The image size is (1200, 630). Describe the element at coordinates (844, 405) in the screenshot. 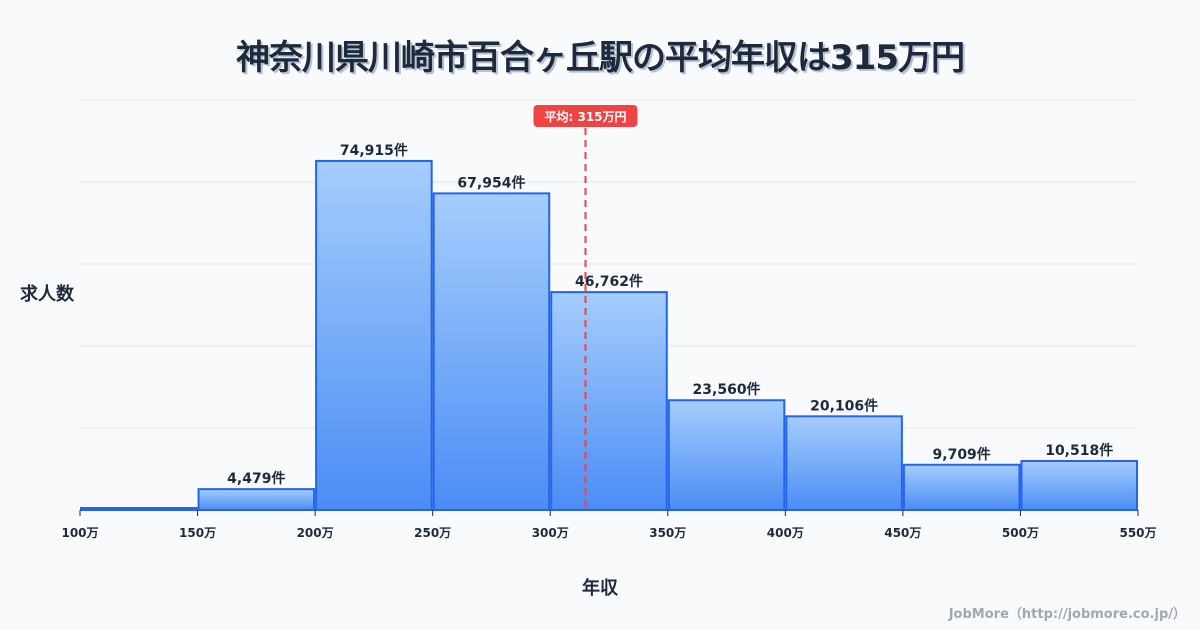

I see `bar-data-label: 20,106件` at that location.